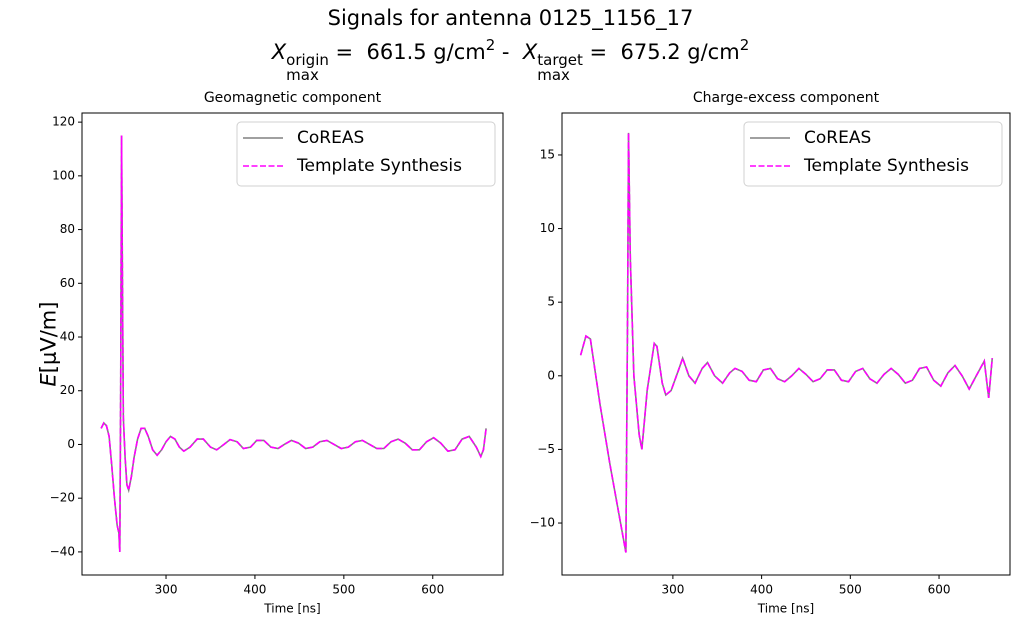 This screenshot has height=627, width=1021. What do you see at coordinates (63, 175) in the screenshot?
I see `y-tick-label: 100` at bounding box center [63, 175].